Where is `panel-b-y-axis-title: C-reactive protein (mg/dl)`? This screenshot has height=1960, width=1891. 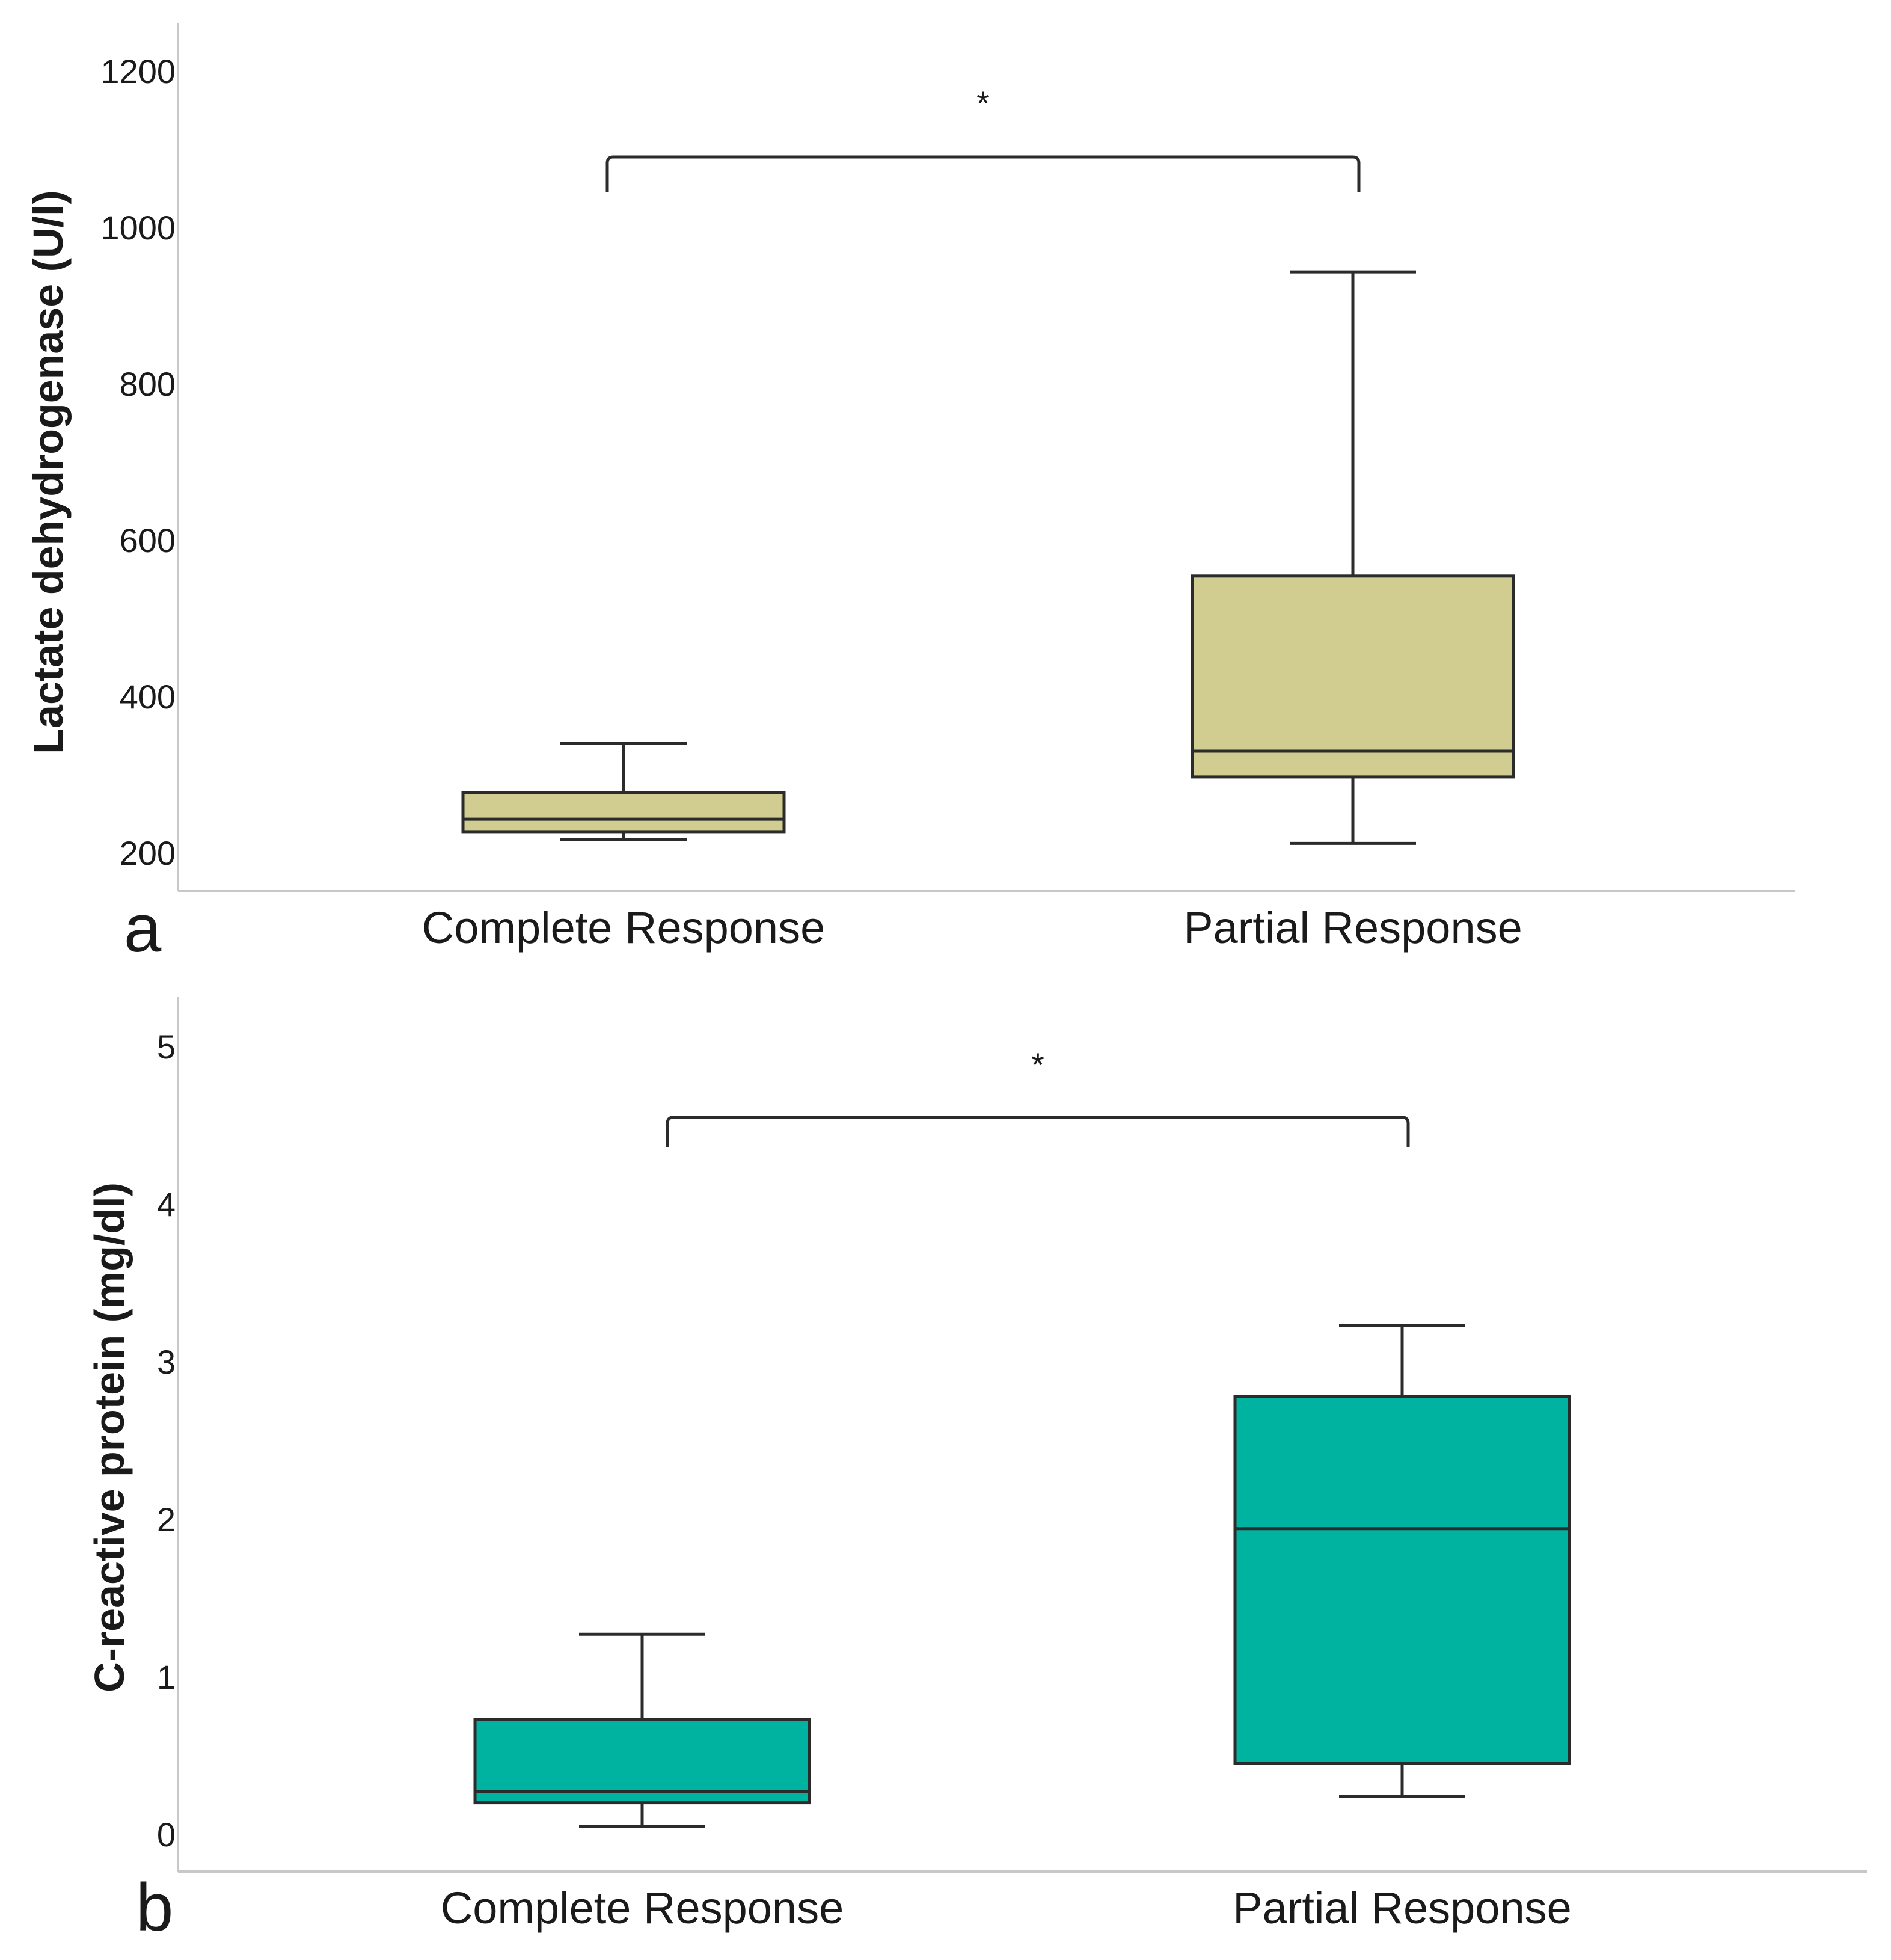 panel-b-y-axis-title: C-reactive protein (mg/dl) is located at coordinates (109, 1437).